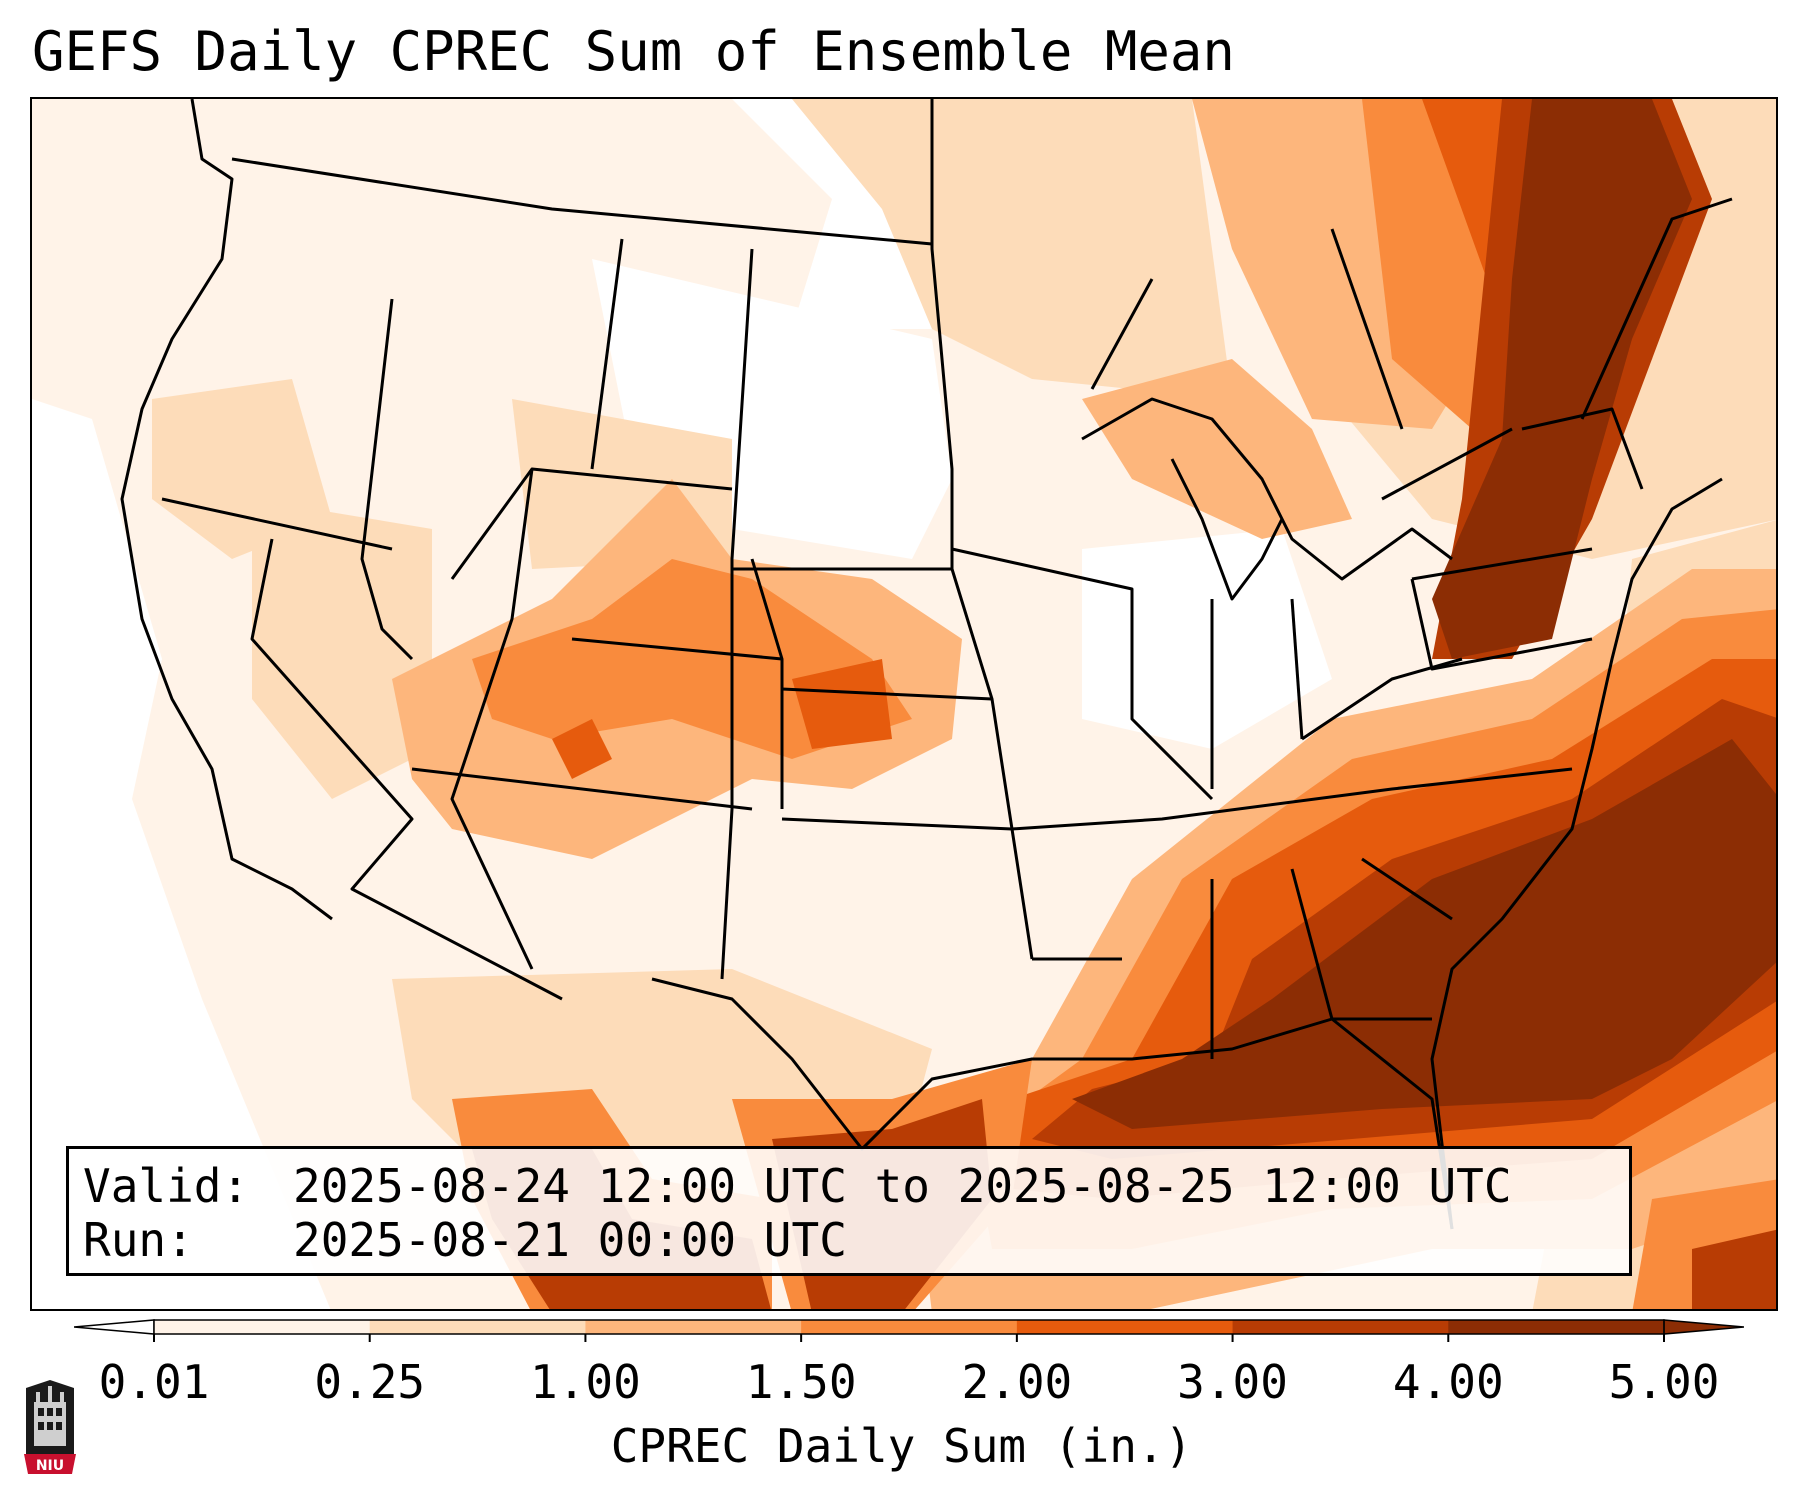 The image size is (1803, 1500). I want to click on coastline, so click(226, 510).